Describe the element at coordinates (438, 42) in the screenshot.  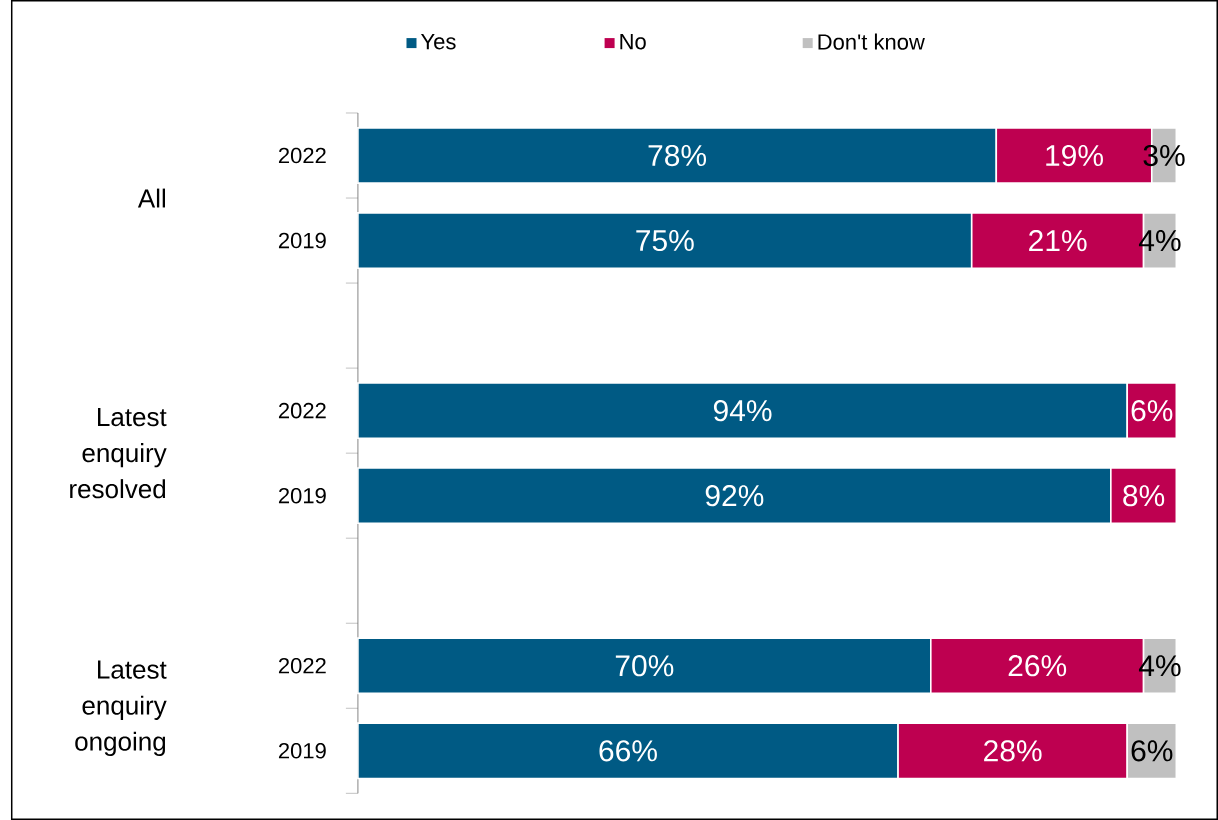
I see `legend-label: Yes` at that location.